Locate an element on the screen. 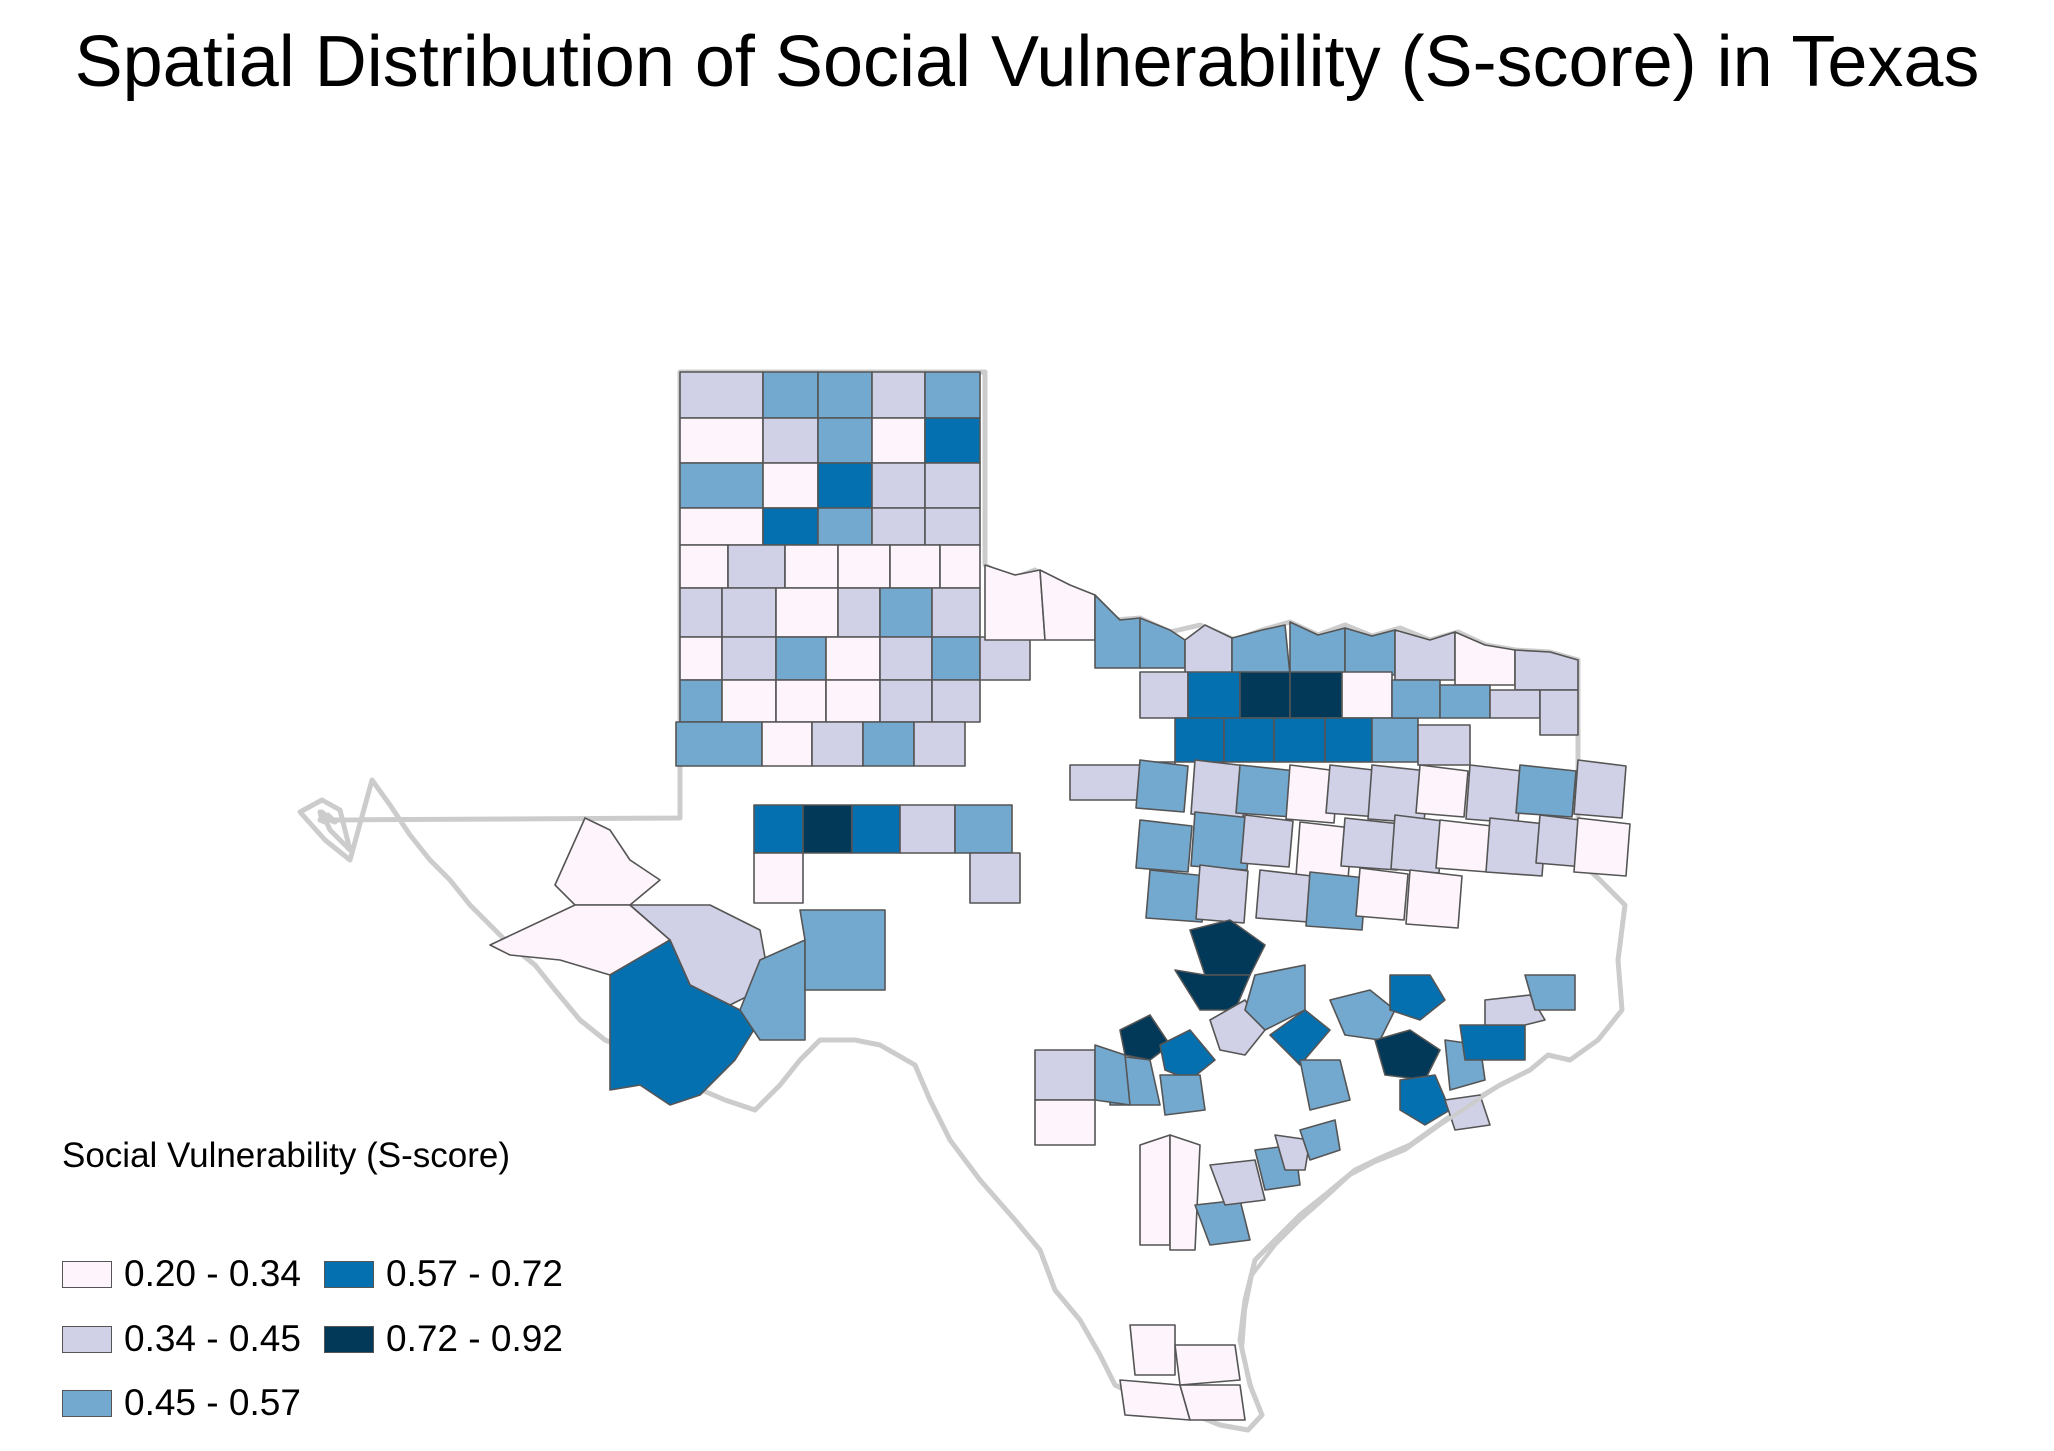 This screenshot has height=1451, width=2054. legend-item-2: 0.45 - 0.57 is located at coordinates (181, 1403).